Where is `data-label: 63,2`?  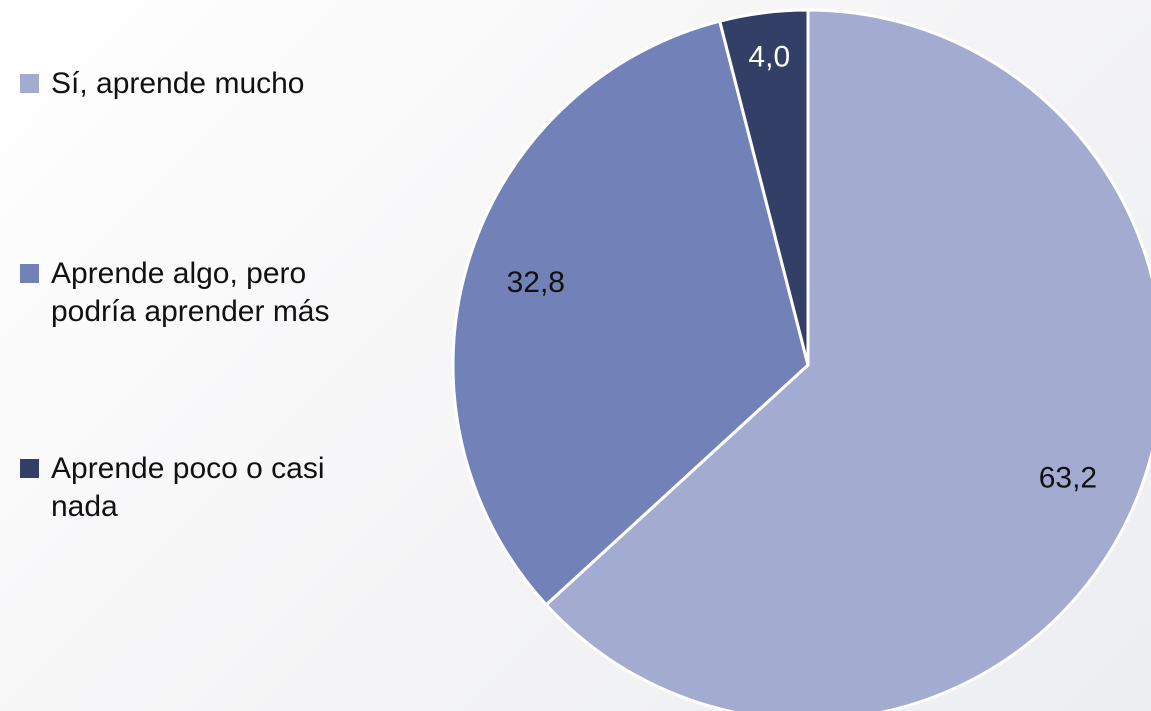 data-label: 63,2 is located at coordinates (1068, 477).